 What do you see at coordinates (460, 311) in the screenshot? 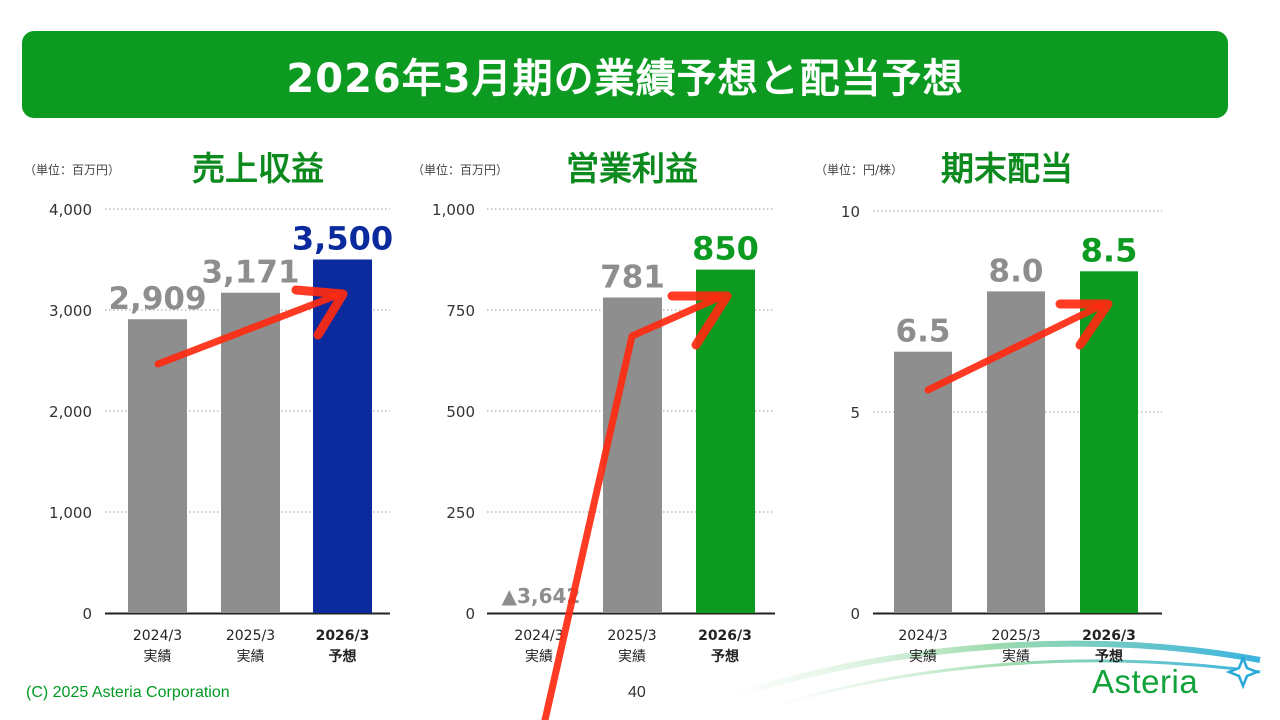
I see `y-tick-label: 750` at bounding box center [460, 311].